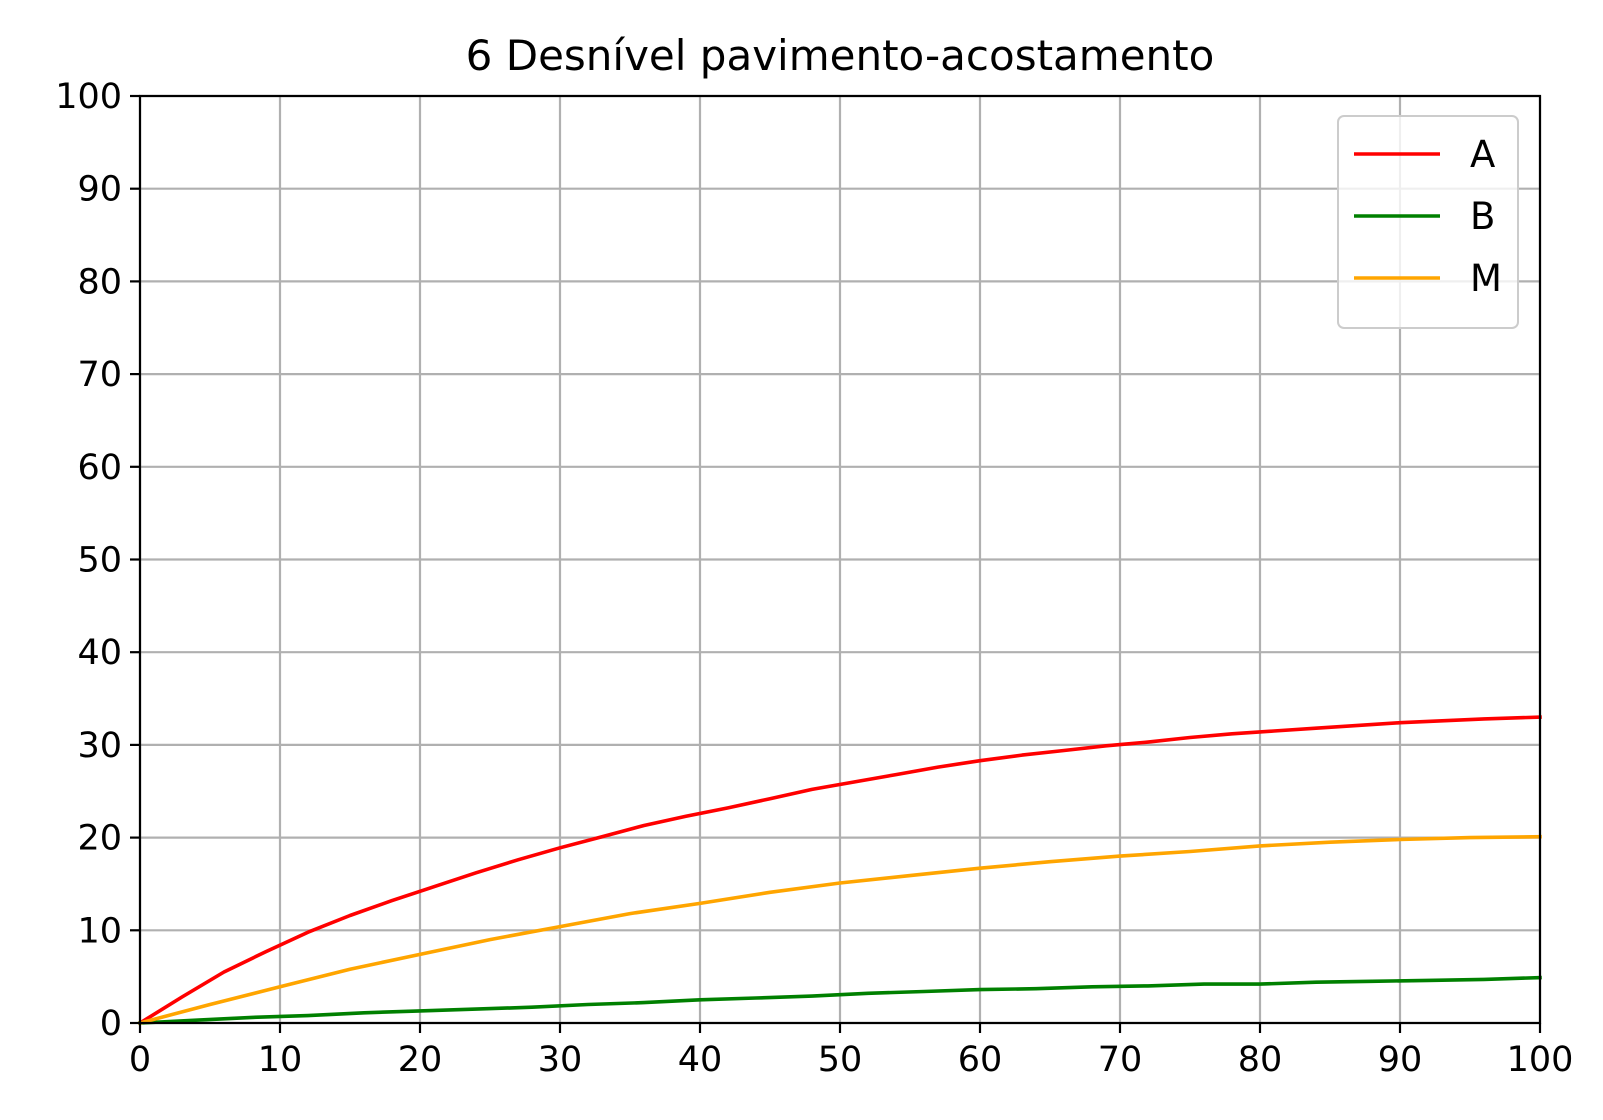 This screenshot has height=1120, width=1603. What do you see at coordinates (1482, 216) in the screenshot?
I see `legend-label-b: B` at bounding box center [1482, 216].